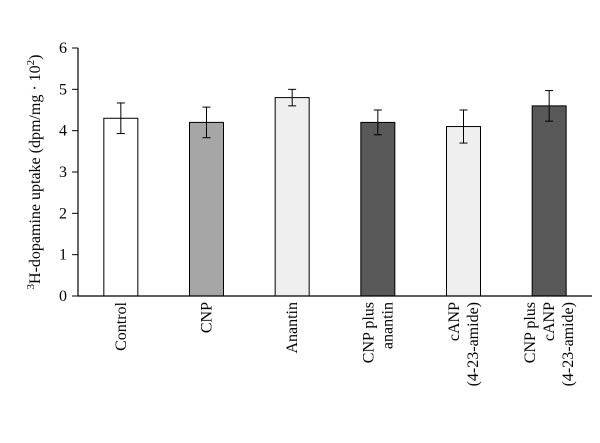 Image resolution: width=600 pixels, height=443 pixels. Describe the element at coordinates (63, 172) in the screenshot. I see `y-tick-label: 3` at that location.